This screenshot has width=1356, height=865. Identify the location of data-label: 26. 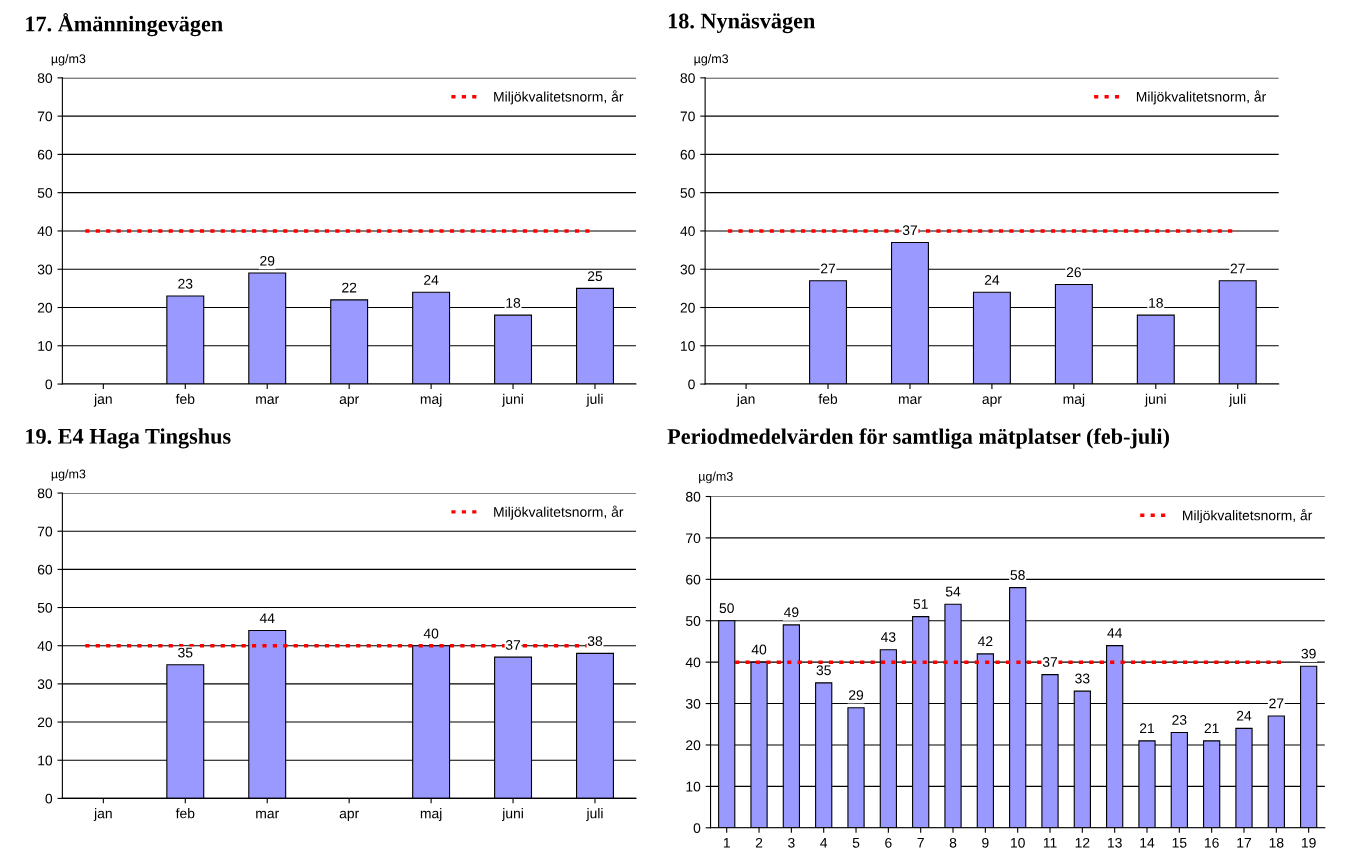
(1073, 272).